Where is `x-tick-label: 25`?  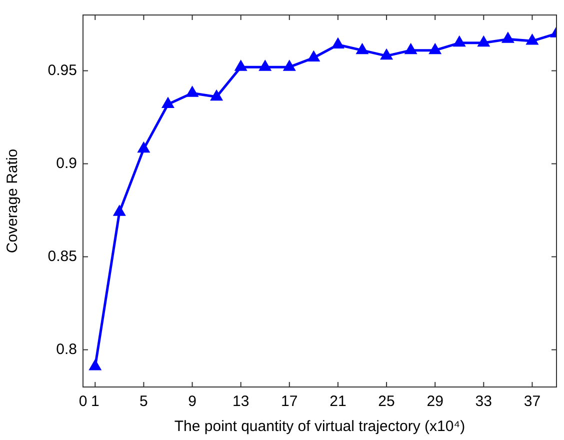
x-tick-label: 25 is located at coordinates (386, 401).